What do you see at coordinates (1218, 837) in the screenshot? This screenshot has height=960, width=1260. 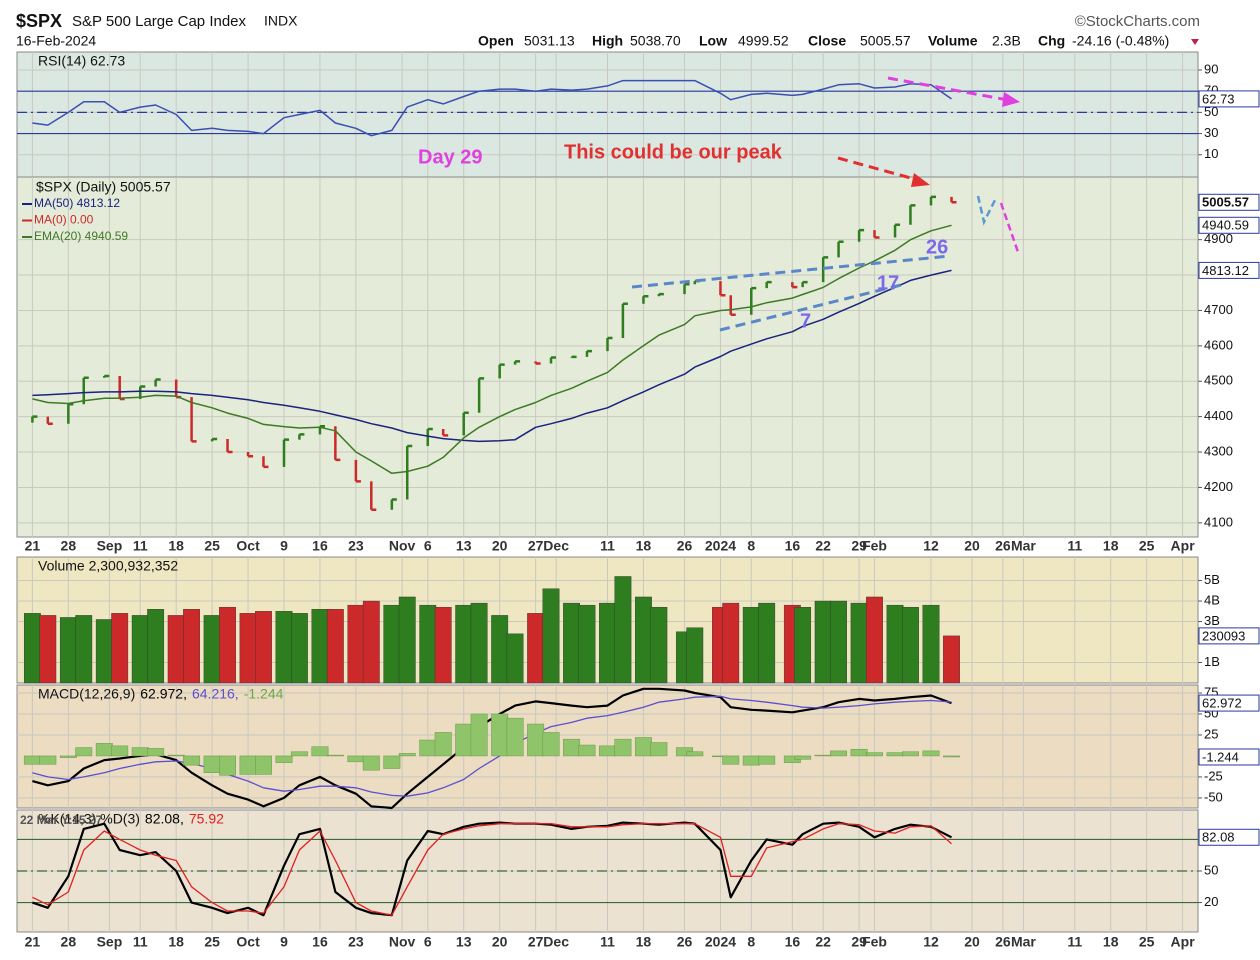 I see `value-label: 82.08` at bounding box center [1218, 837].